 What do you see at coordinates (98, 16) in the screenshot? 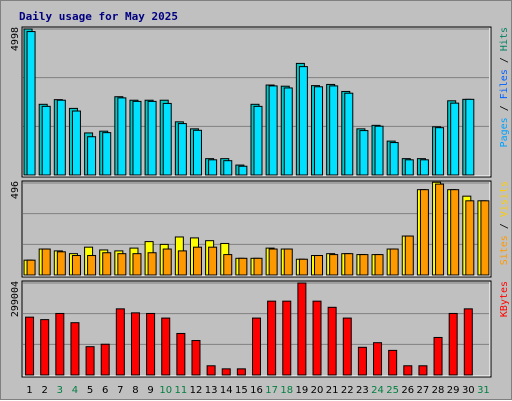
I see `chart-title: Daily usage for May 2025` at bounding box center [98, 16].